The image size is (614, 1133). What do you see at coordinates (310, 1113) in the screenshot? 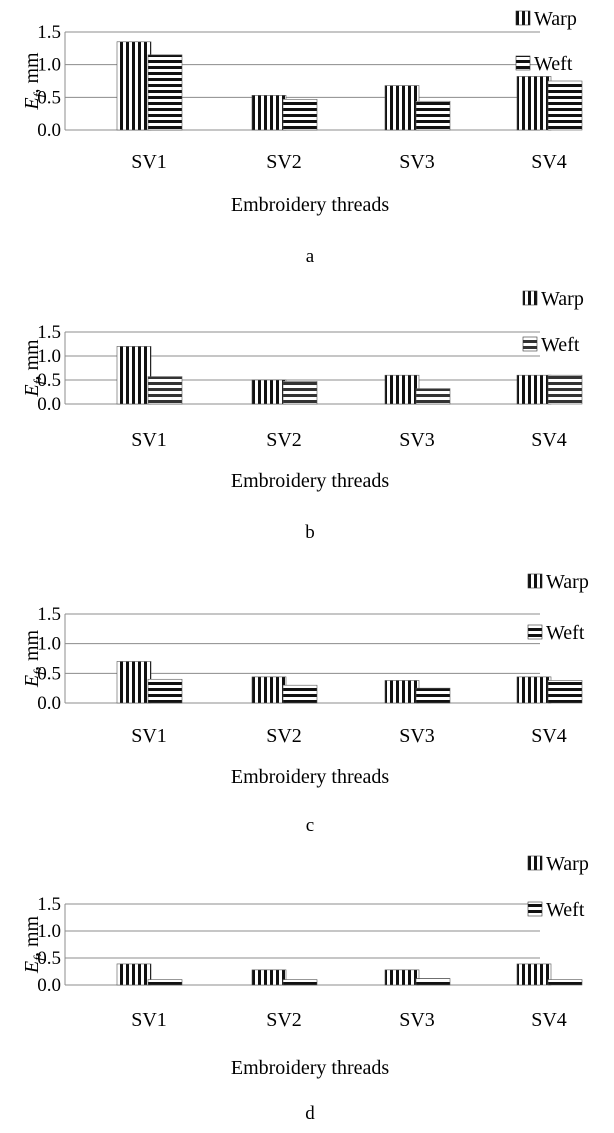
I see `panel-label: d` at bounding box center [310, 1113].